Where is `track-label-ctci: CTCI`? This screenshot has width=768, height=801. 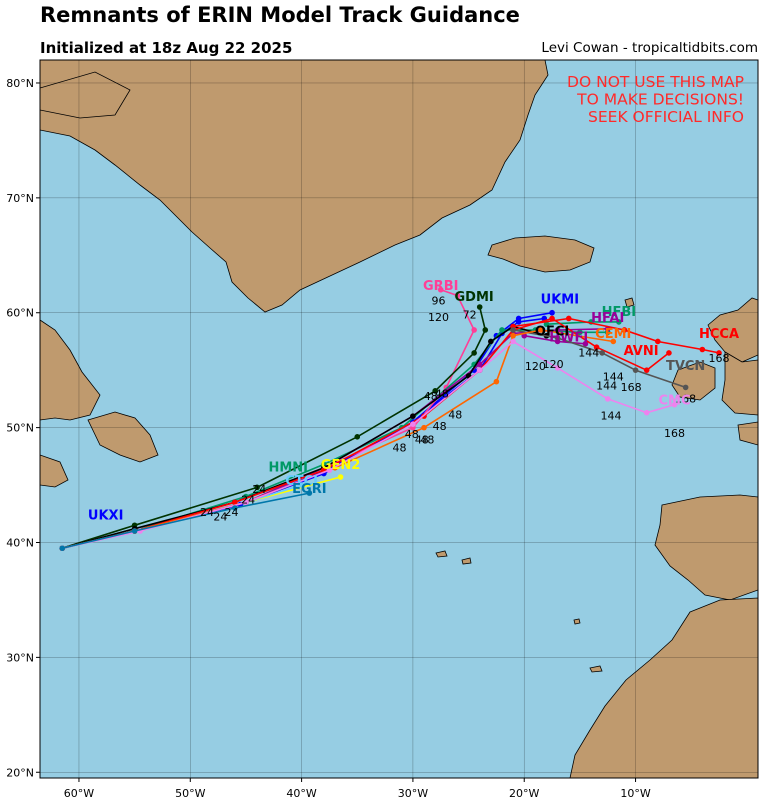
track-label-ctci: CTCI is located at coordinates (301, 481).